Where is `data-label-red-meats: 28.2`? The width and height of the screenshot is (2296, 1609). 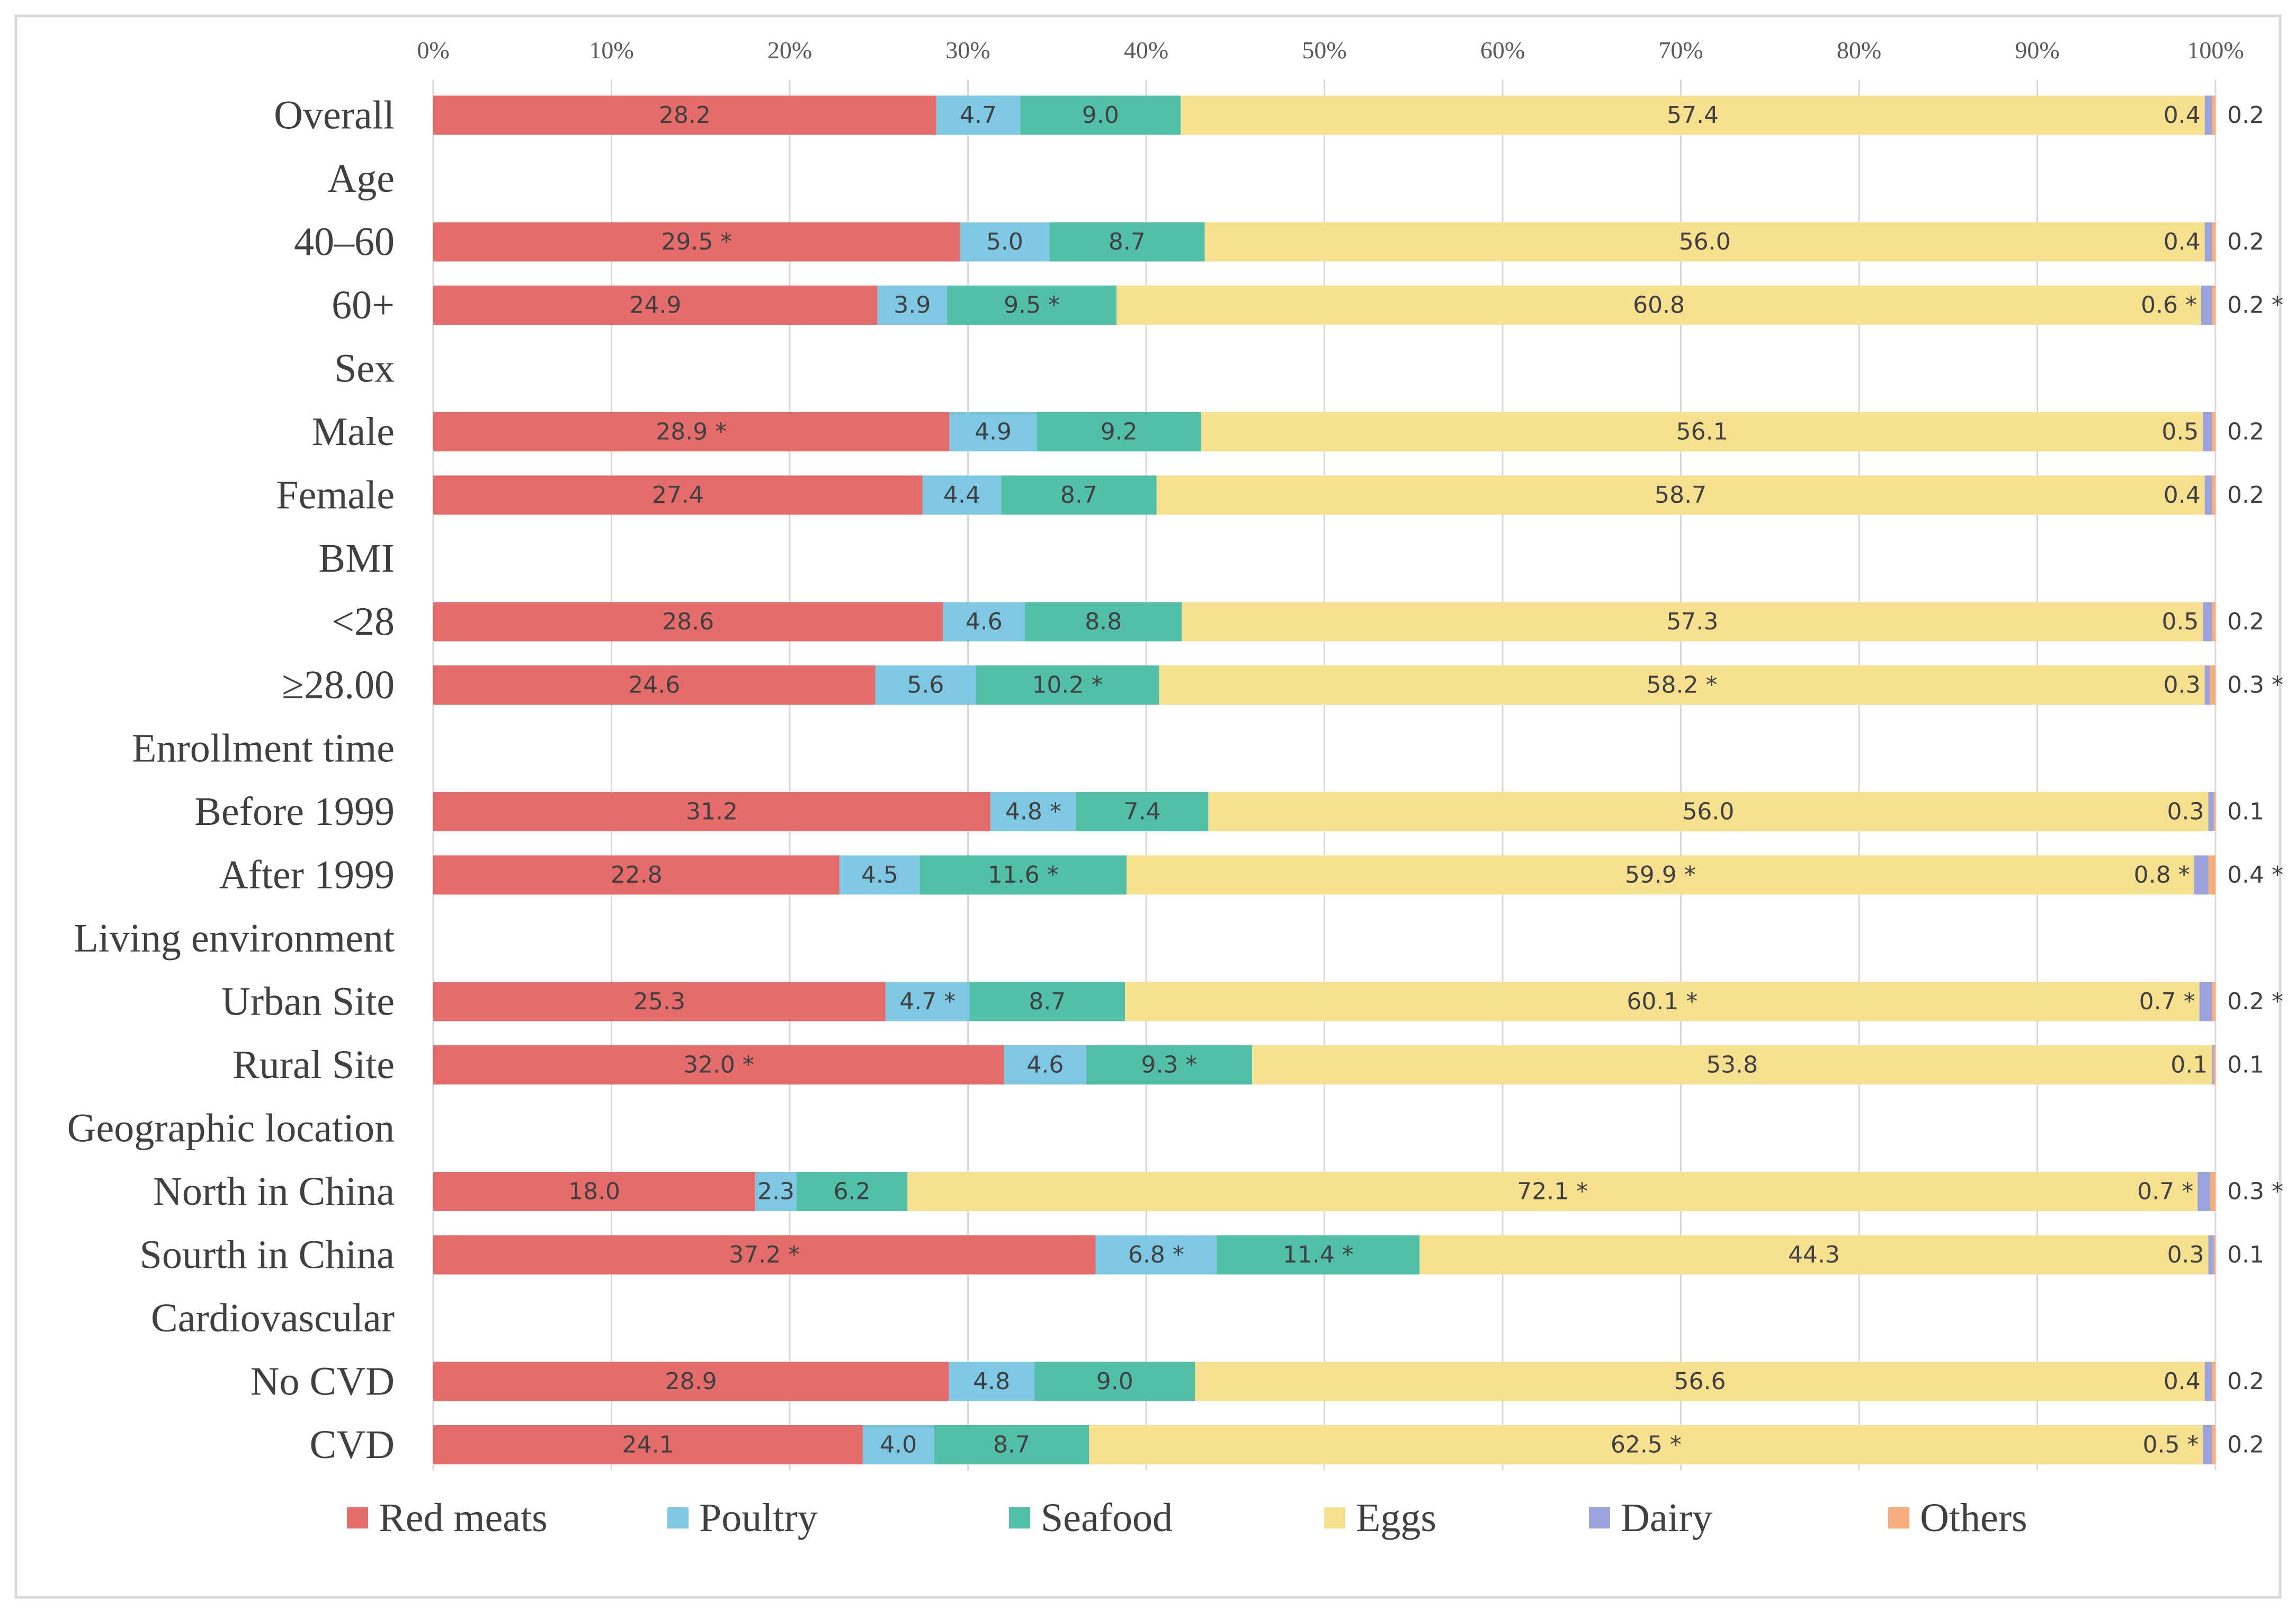
data-label-red-meats: 28.2 is located at coordinates (685, 116).